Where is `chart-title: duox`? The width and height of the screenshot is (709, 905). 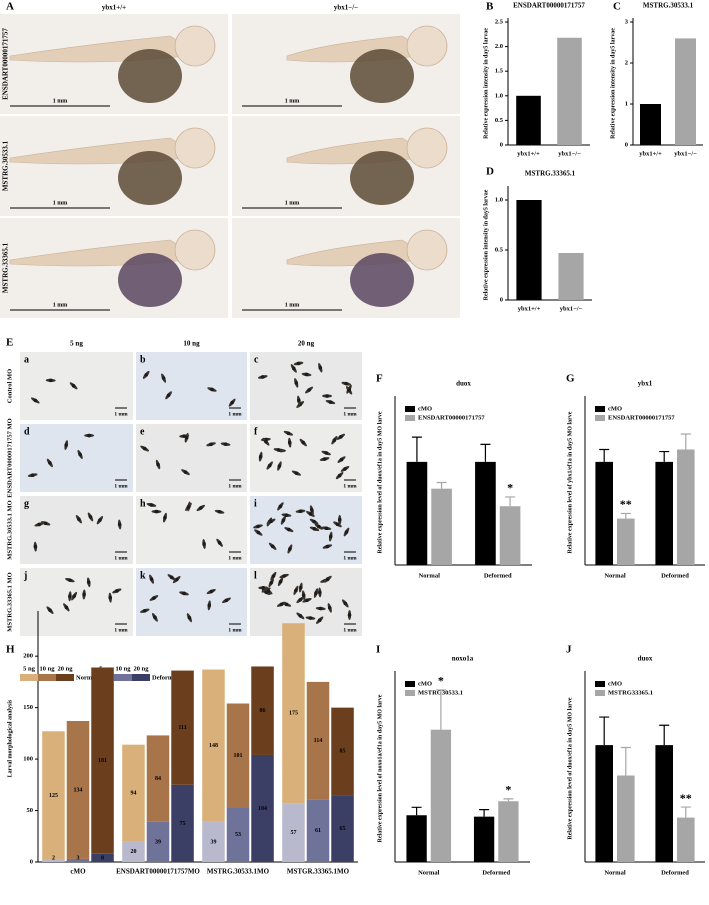
chart-title: duox is located at coordinates (645, 659).